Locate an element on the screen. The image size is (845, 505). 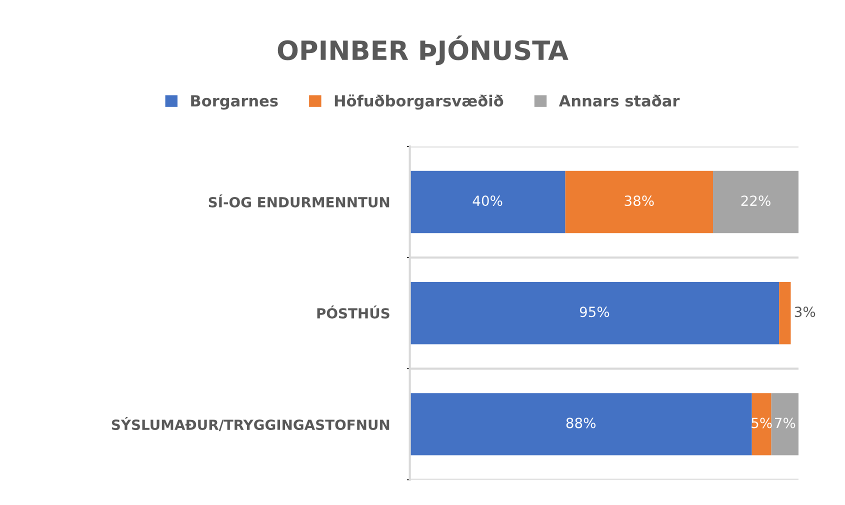
y-tick-label: SÝSLUMAÐUR/TRYGGINGASTOFNUN is located at coordinates (251, 424).